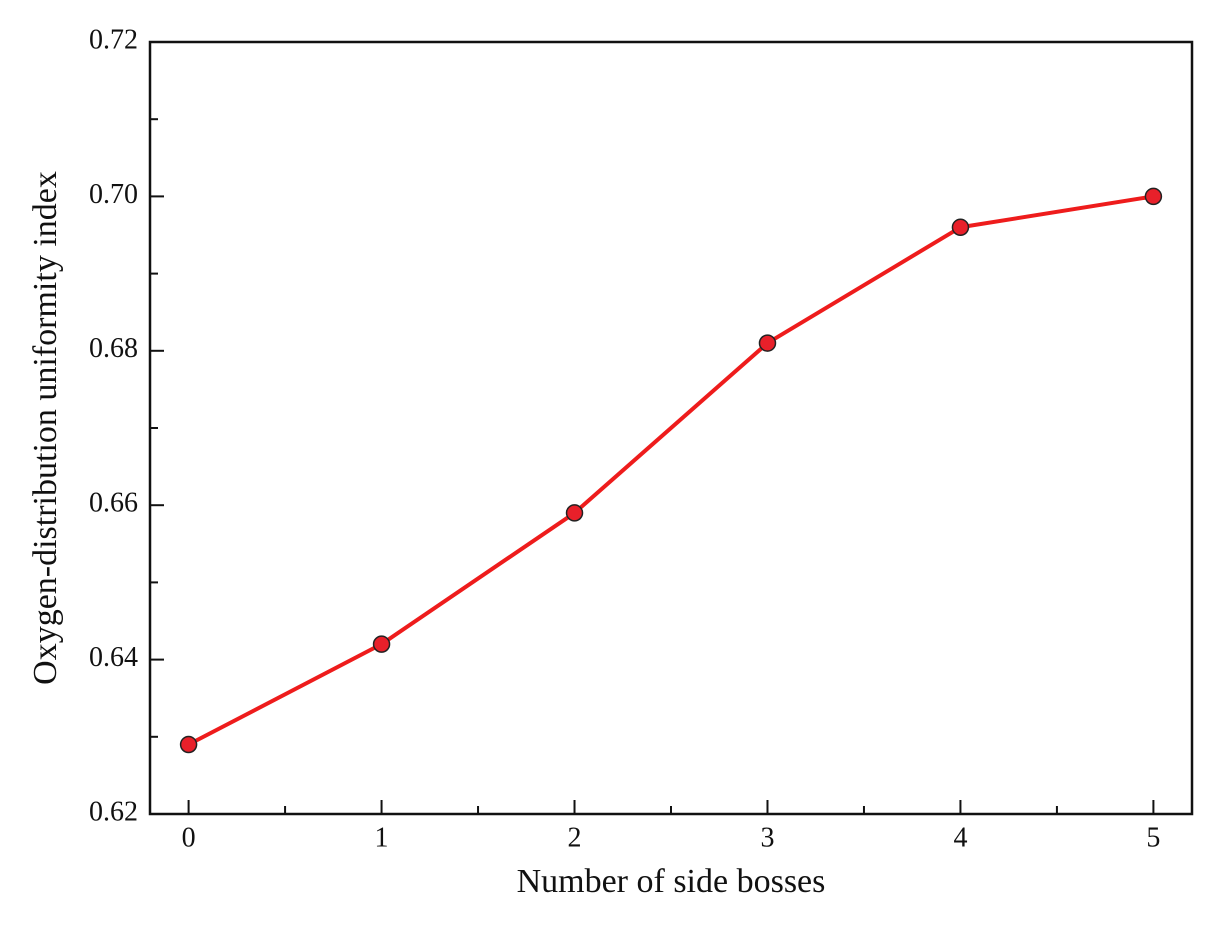 The image size is (1222, 929). Describe the element at coordinates (113, 39) in the screenshot. I see `y-tick-label: 0.72` at that location.